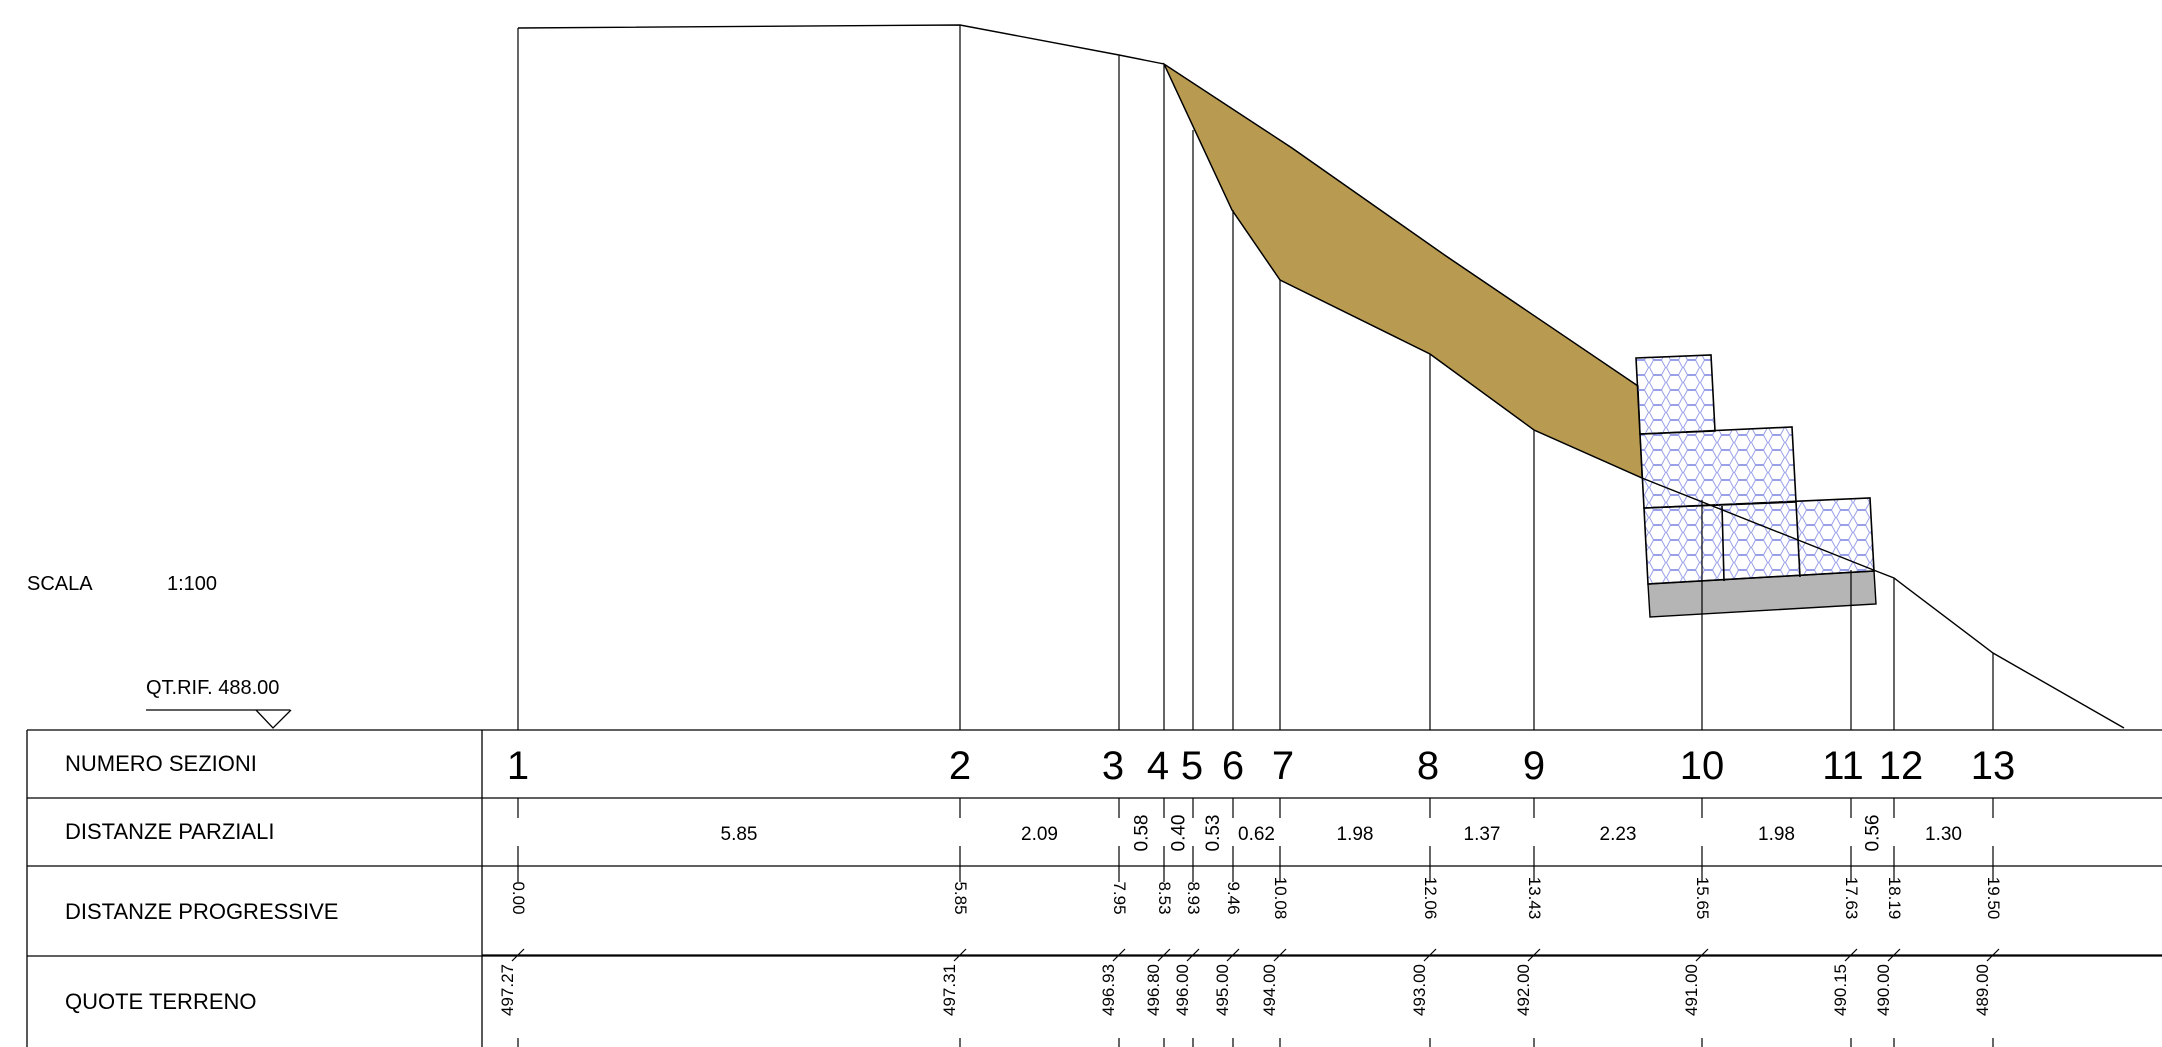 The height and width of the screenshot is (1047, 2162). Describe the element at coordinates (1883, 990) in the screenshot. I see `ground-elevation: 490.00` at that location.